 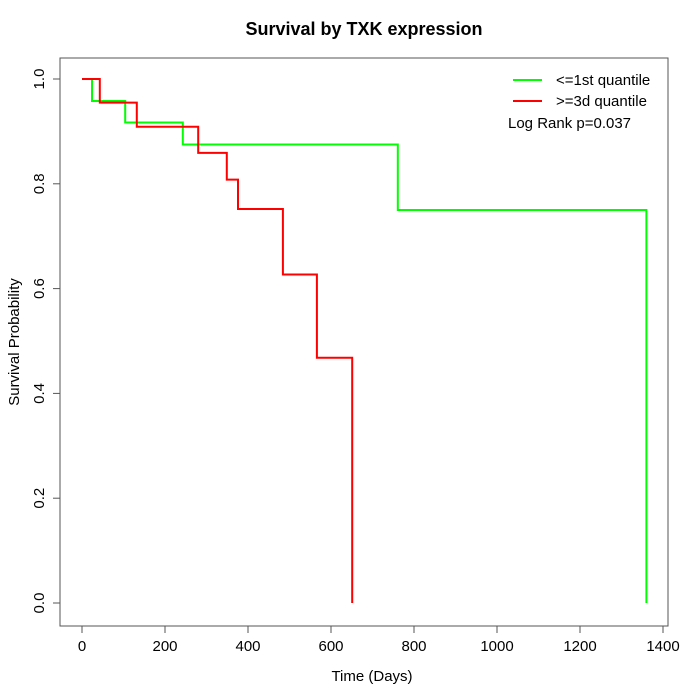 What do you see at coordinates (39, 393) in the screenshot?
I see `y-tick-label: 0.4` at bounding box center [39, 393].